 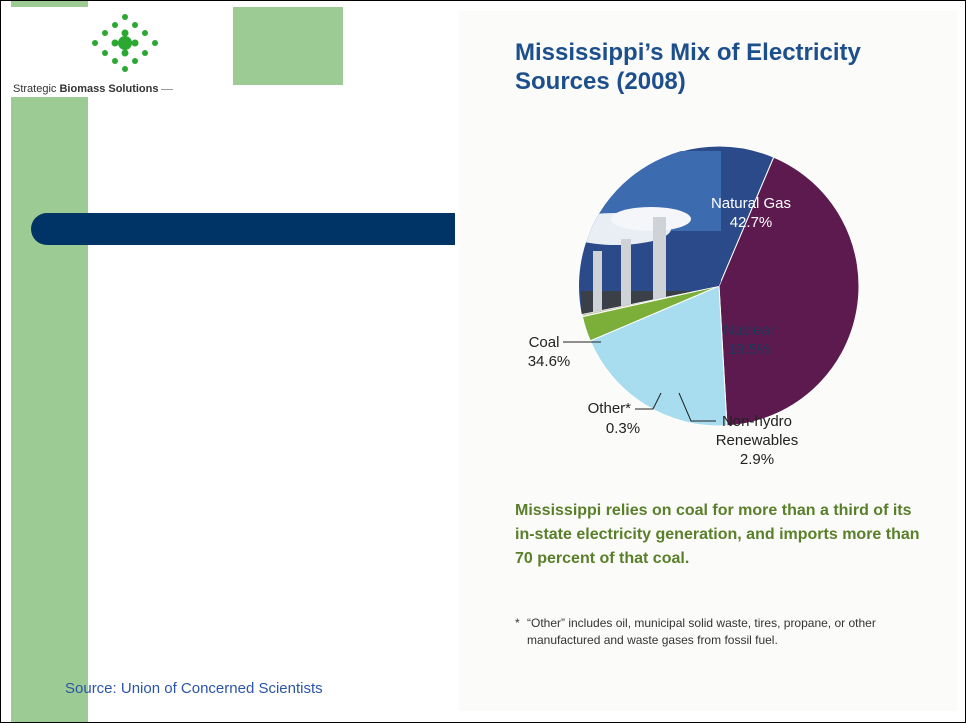 What do you see at coordinates (688, 52) in the screenshot?
I see `chart-title-line-1: Mississippi’s Mix of Electricity` at bounding box center [688, 52].